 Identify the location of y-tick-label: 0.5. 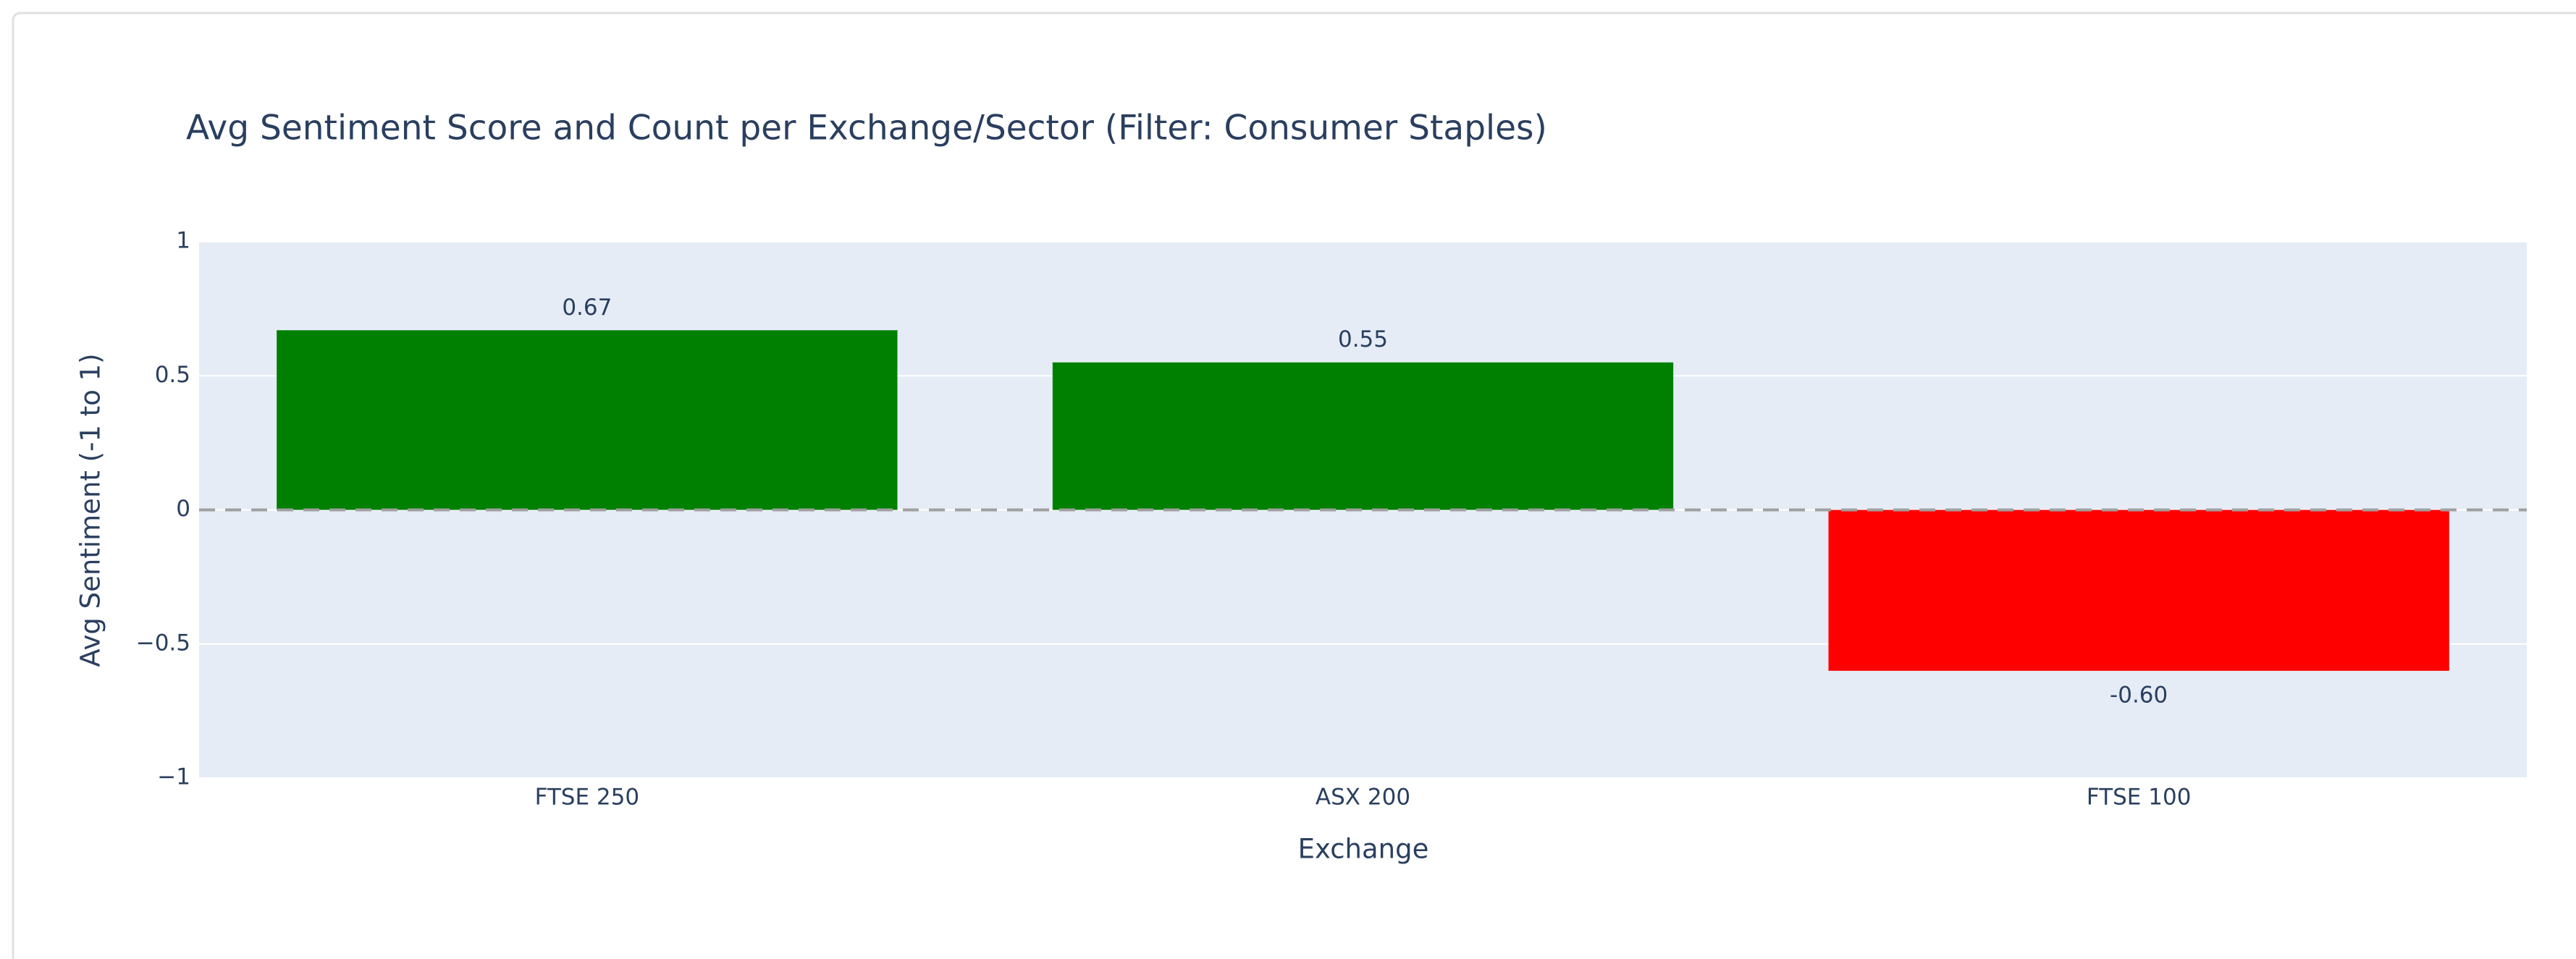
(172, 375).